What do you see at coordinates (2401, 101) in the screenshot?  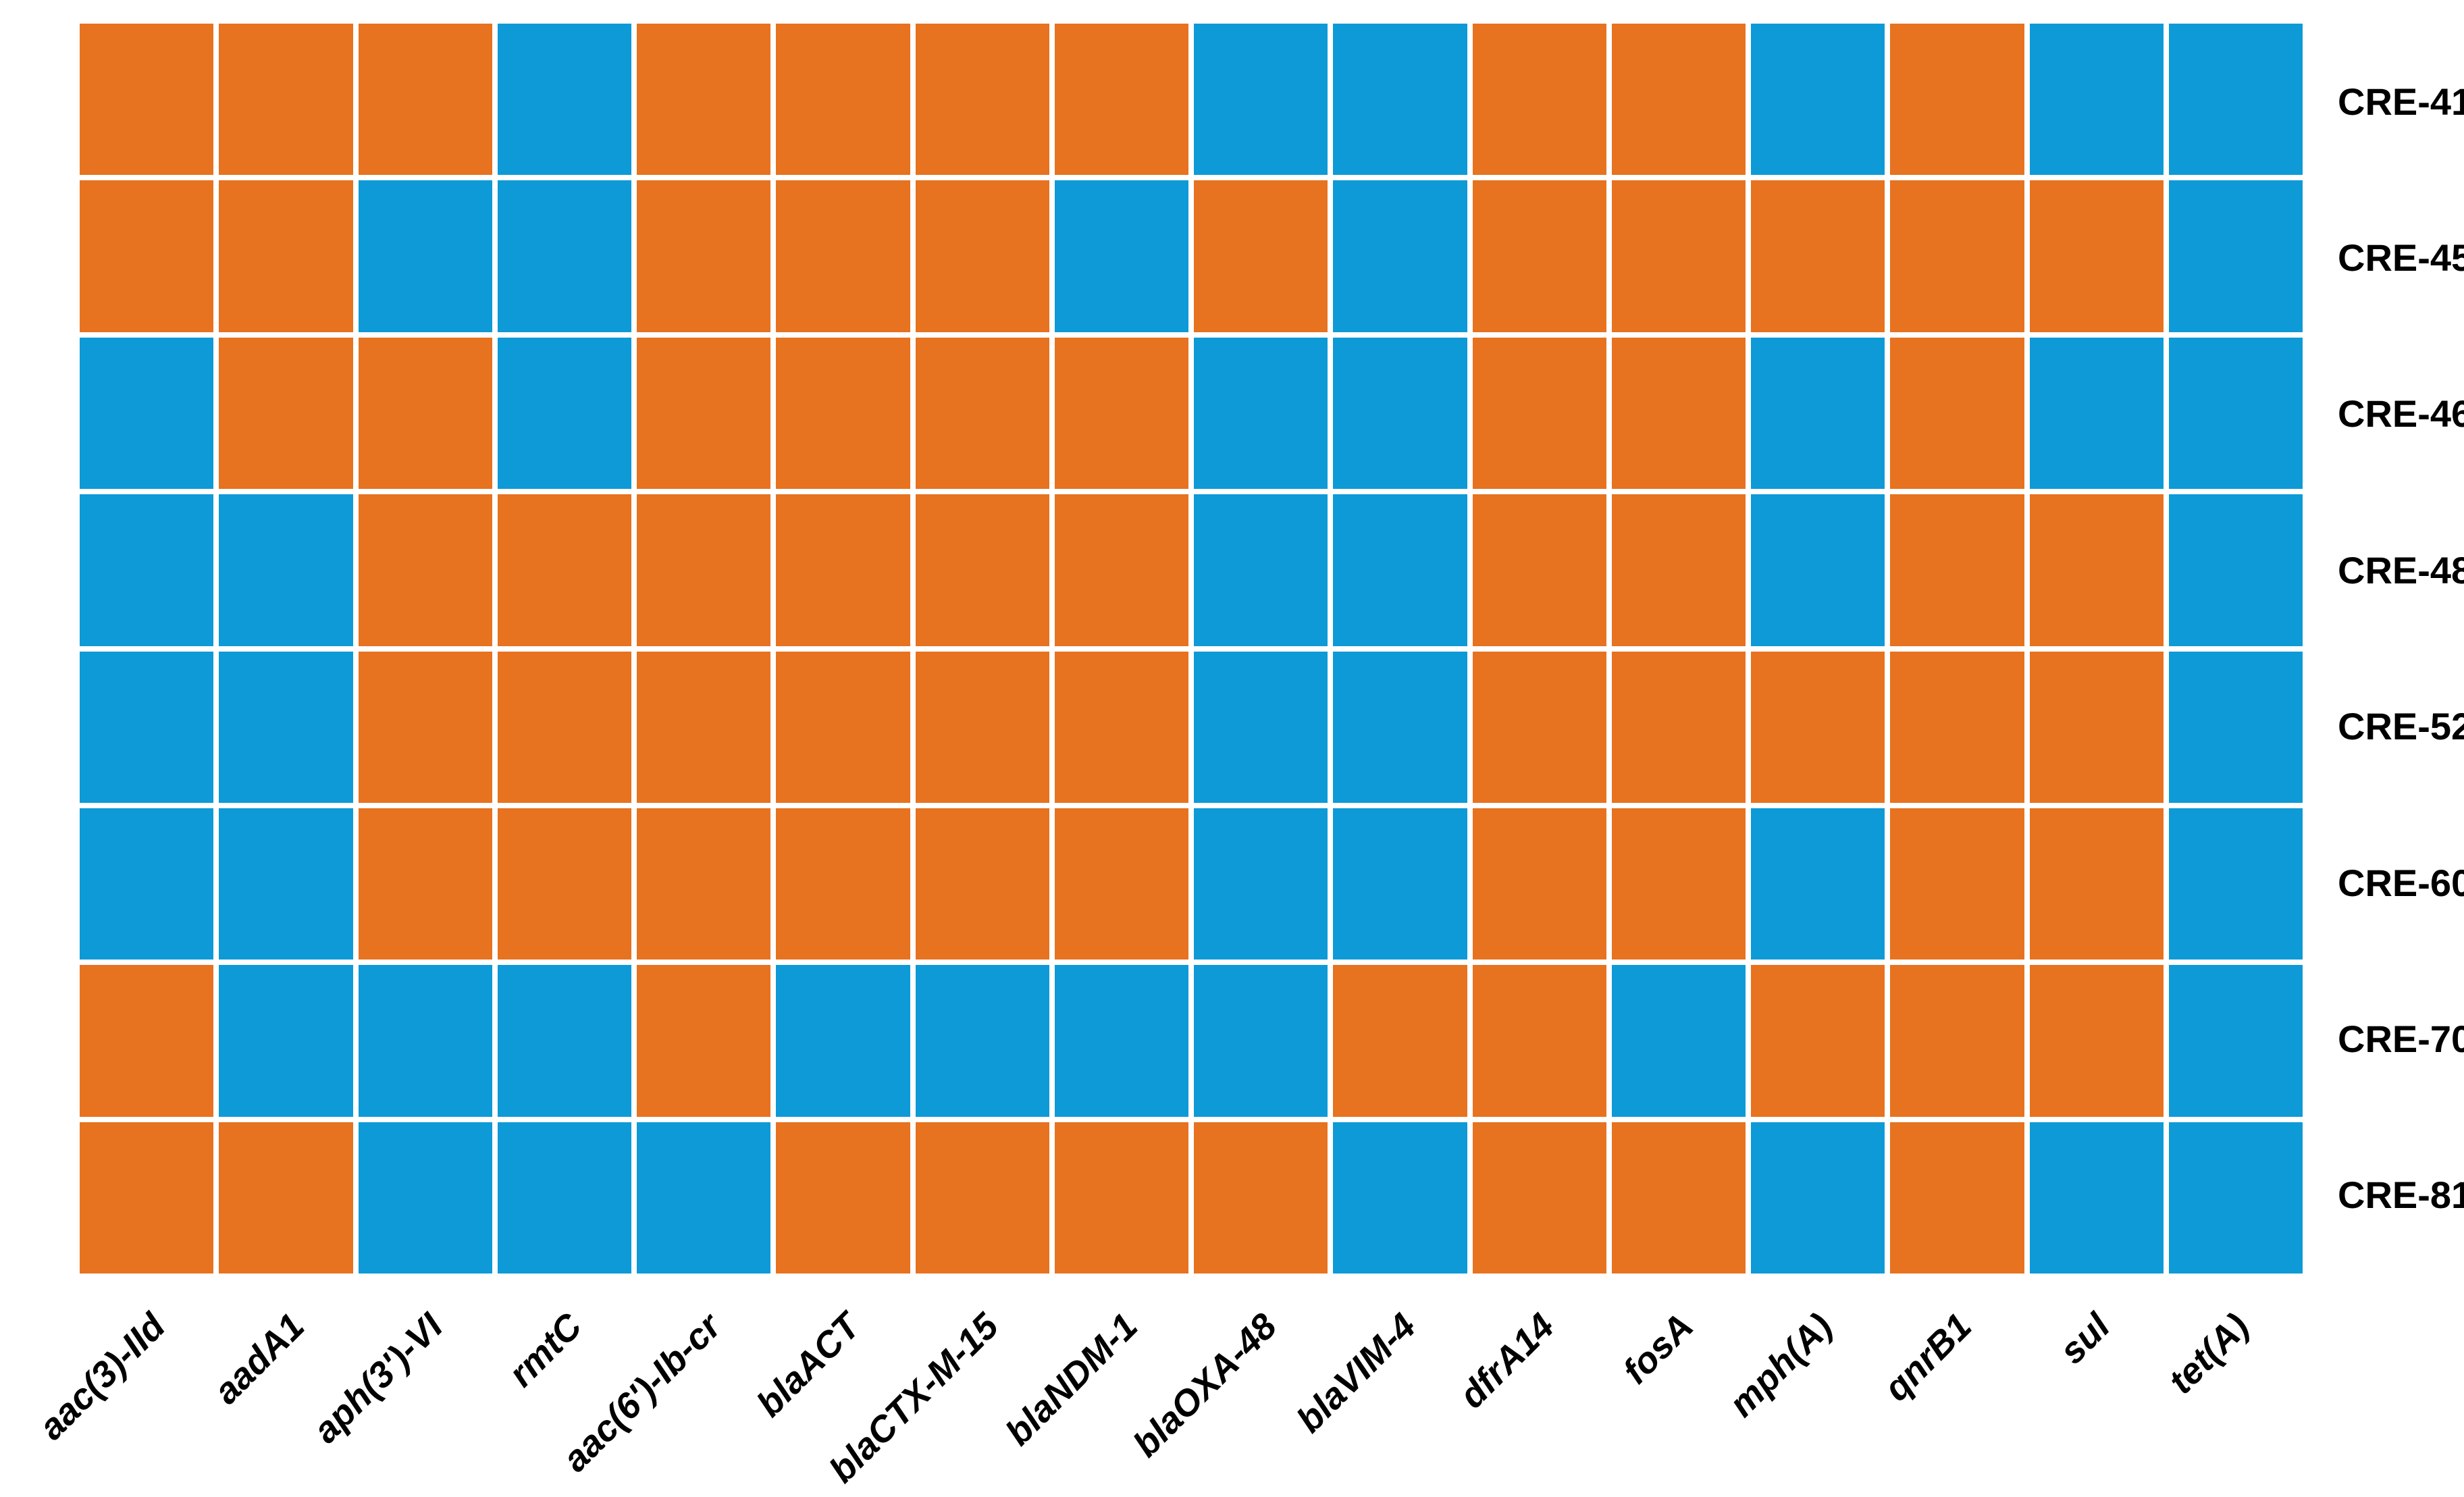 I see `row-label: CRE-41` at bounding box center [2401, 101].